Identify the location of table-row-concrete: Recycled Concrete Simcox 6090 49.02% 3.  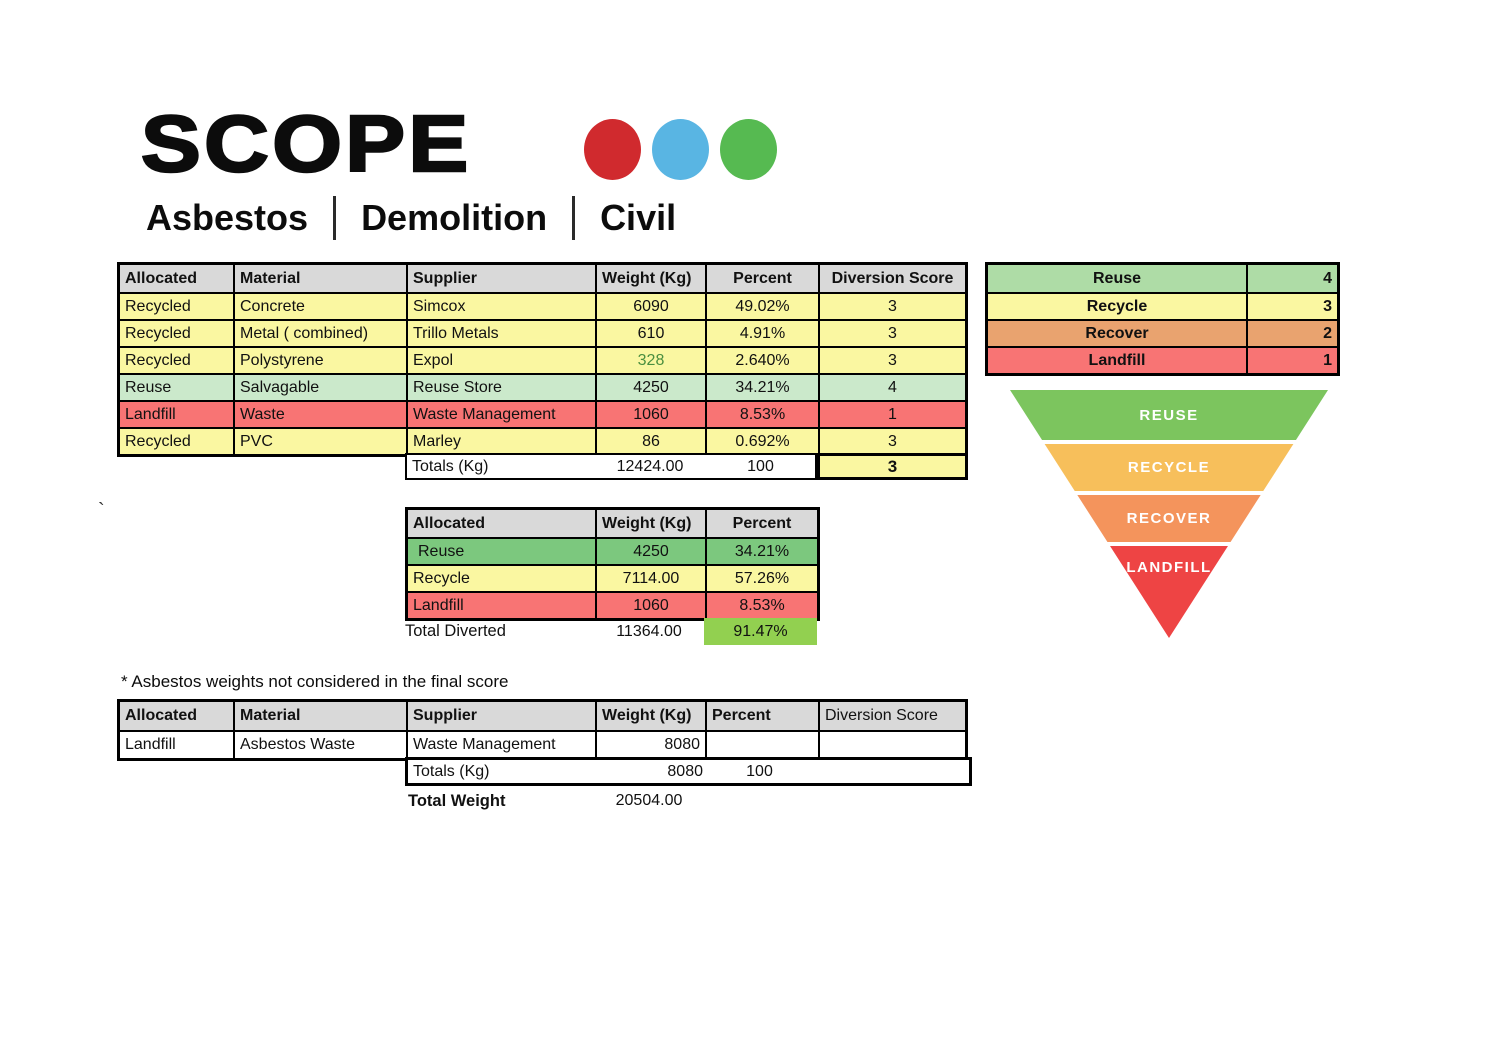
(542, 305).